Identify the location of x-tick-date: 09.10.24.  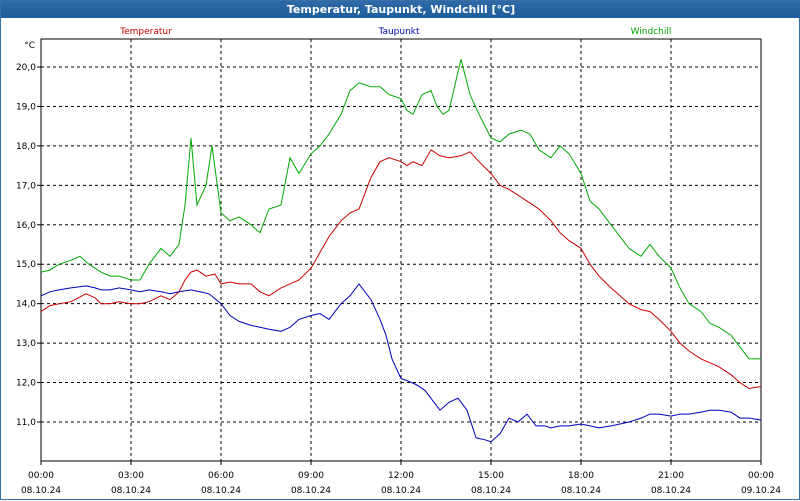
(761, 491).